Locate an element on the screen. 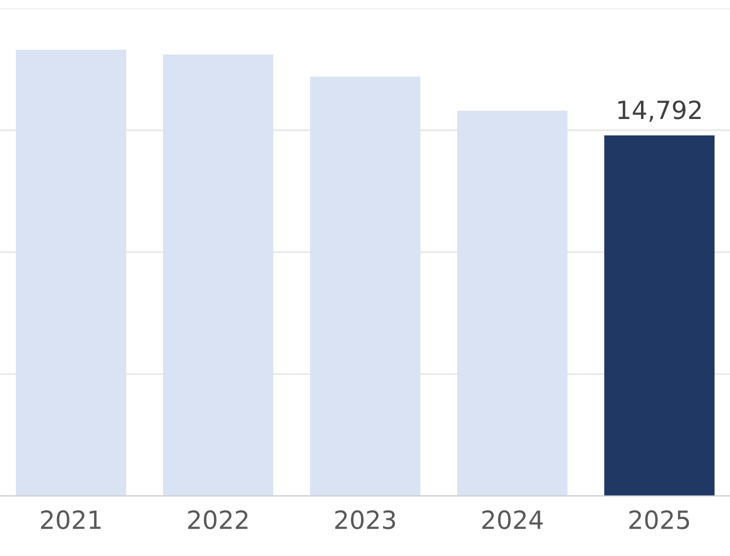  data-label: 14,792 is located at coordinates (659, 111).